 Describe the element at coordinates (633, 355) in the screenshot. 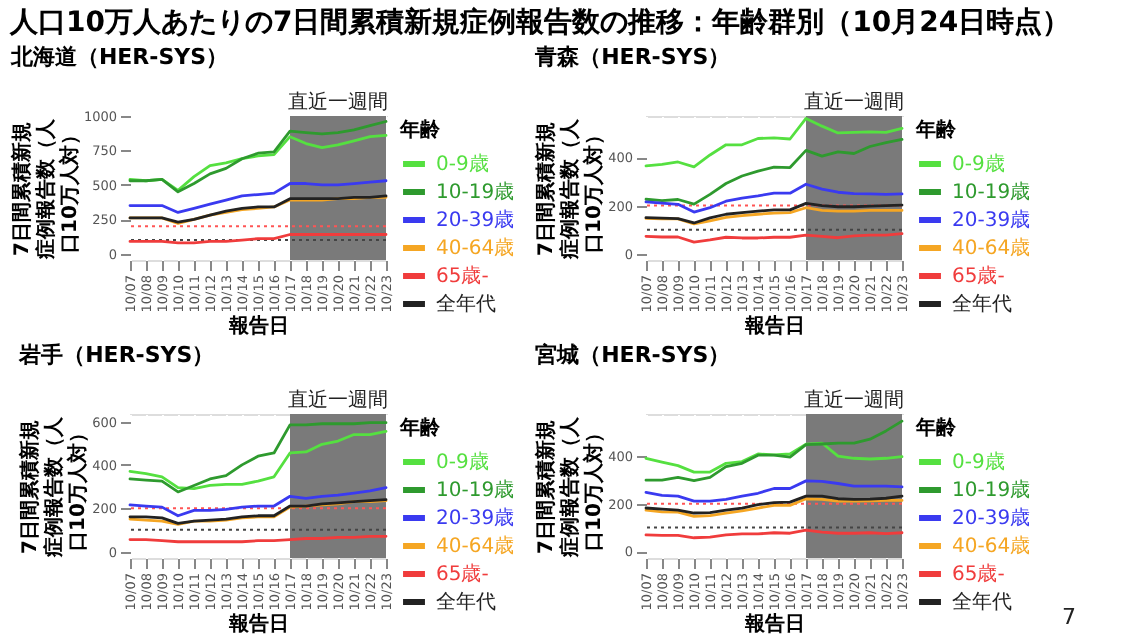

I see `chart-title: 宮城（HER-SYS）` at that location.